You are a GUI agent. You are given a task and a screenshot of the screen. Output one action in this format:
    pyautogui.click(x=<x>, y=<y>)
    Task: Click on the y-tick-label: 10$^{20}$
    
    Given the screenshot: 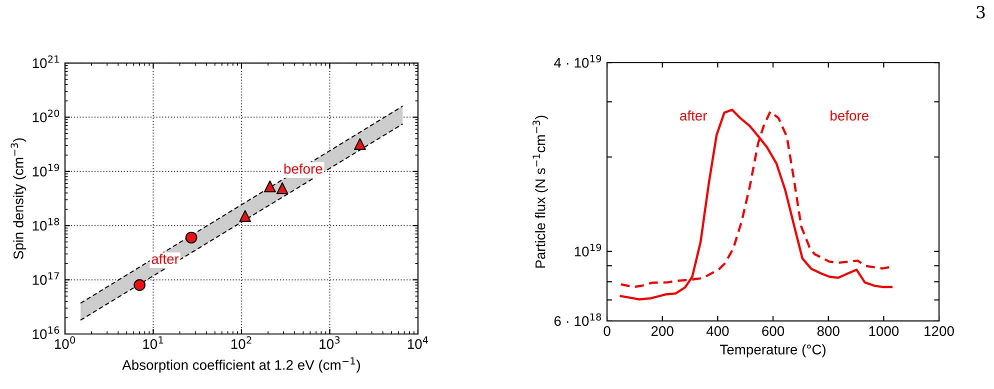 What is the action you would take?
    pyautogui.click(x=46, y=116)
    